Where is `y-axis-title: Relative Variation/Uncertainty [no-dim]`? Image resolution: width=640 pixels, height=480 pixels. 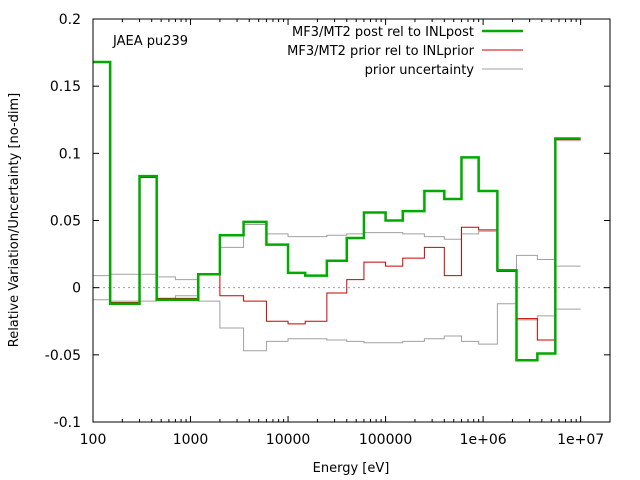 y-axis-title: Relative Variation/Uncertainty [no-dim] is located at coordinates (14, 220).